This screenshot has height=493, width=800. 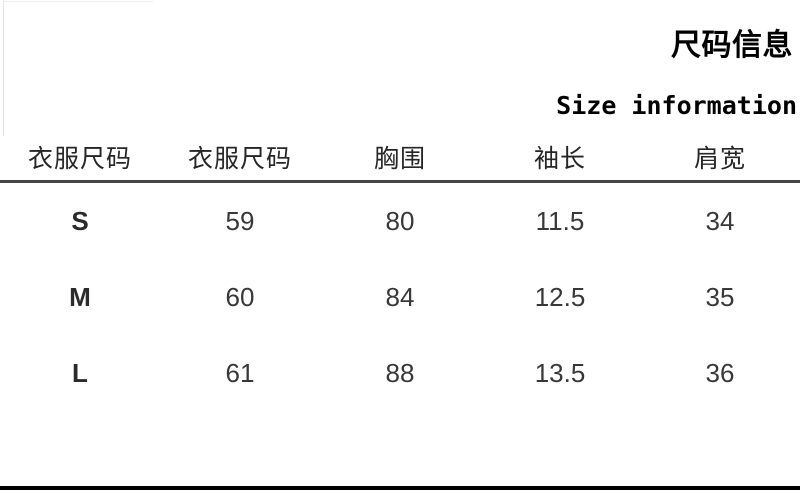 I want to click on sleeve-cell: 13.5, so click(x=560, y=372).